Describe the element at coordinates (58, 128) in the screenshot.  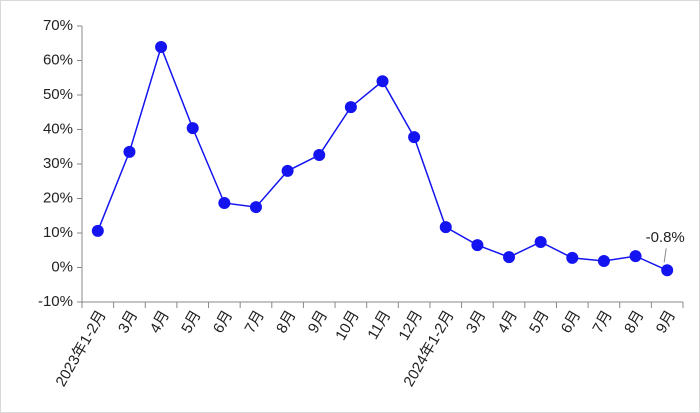
I see `y-tick-label: 40%` at that location.